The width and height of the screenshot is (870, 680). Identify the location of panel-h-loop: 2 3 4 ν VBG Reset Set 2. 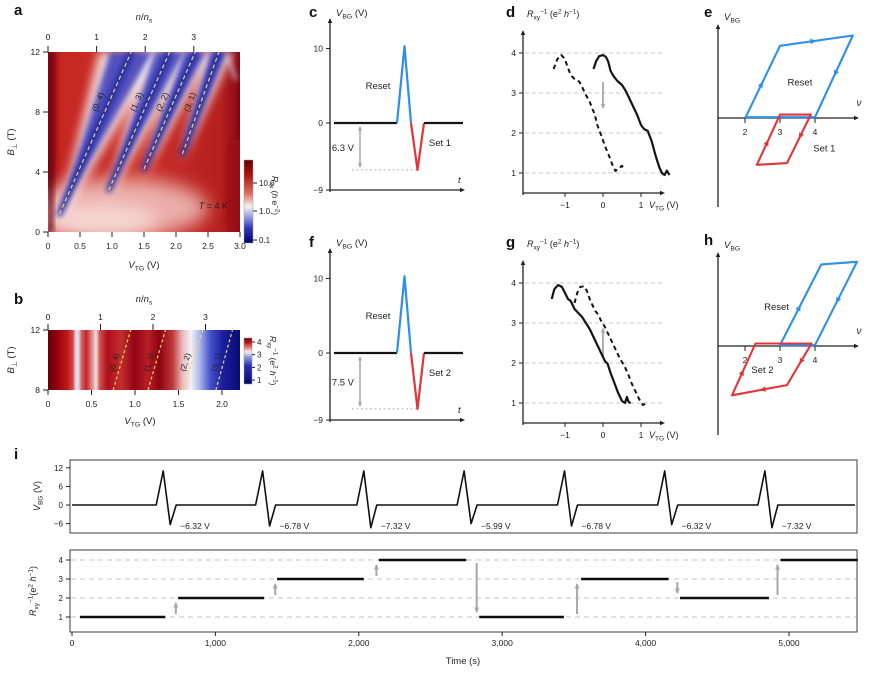
(788, 337).